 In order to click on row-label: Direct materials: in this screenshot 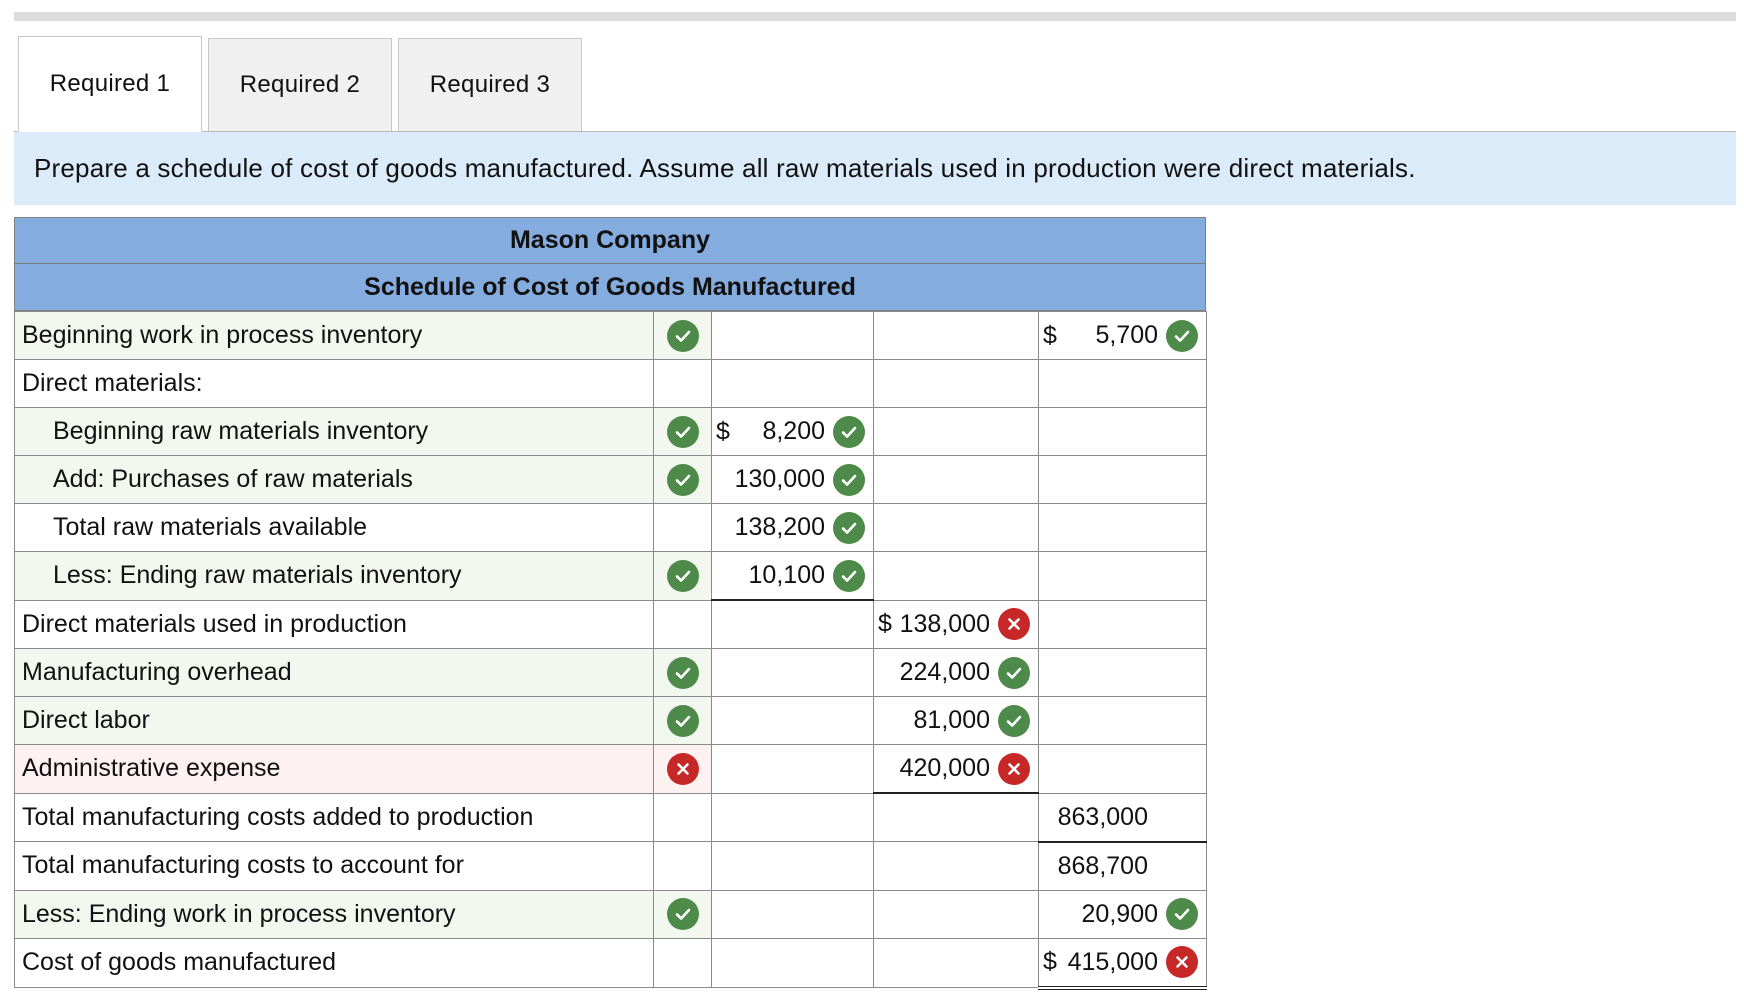, I will do `click(334, 383)`.